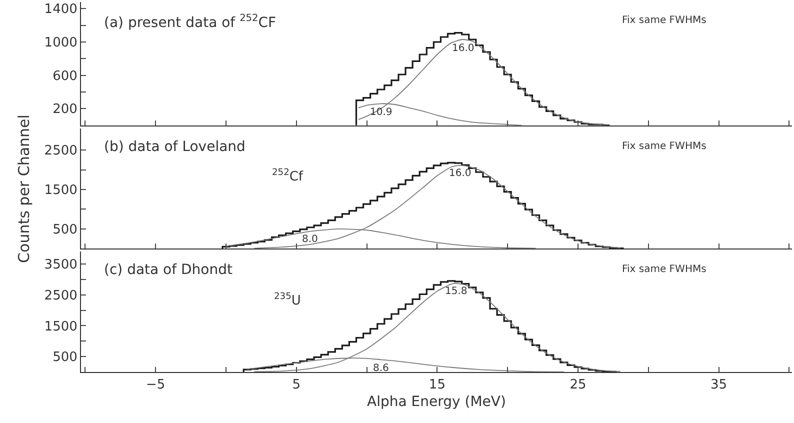  I want to click on y-tick-label: 1400, so click(61, 10).